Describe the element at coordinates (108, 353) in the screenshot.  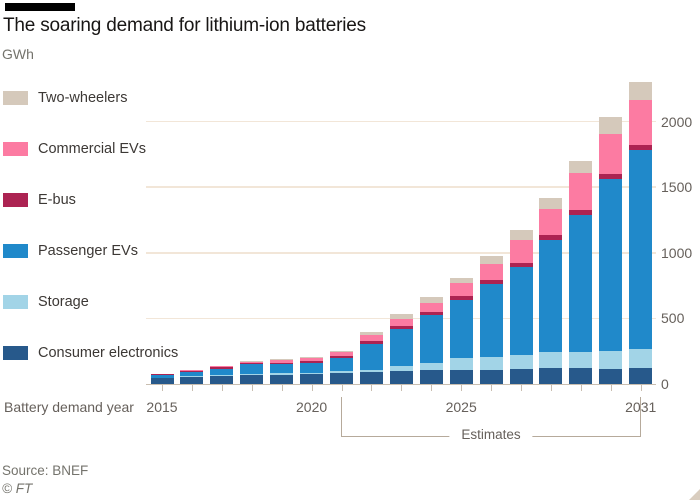
I see `legend-item-label: Consumer electronics` at that location.